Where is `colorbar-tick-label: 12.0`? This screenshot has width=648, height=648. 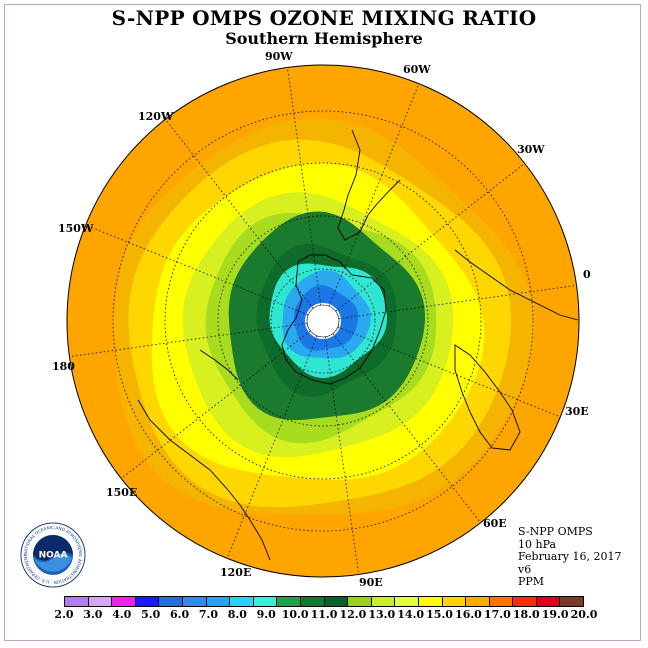 colorbar-tick-label: 12.0 is located at coordinates (353, 614).